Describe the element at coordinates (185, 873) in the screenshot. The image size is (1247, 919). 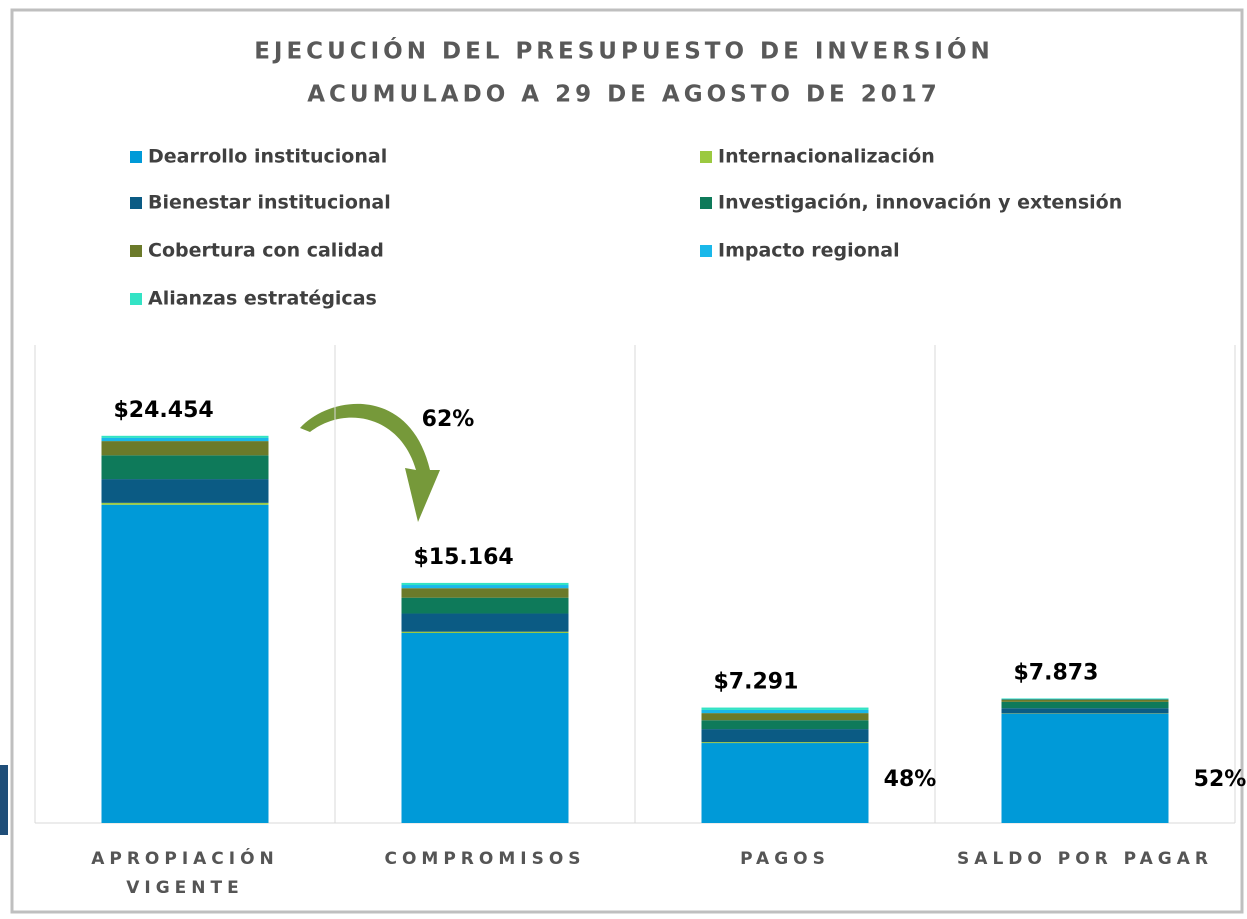
I see `x-tick-label: APROPIACIÓN VIGENTE` at that location.